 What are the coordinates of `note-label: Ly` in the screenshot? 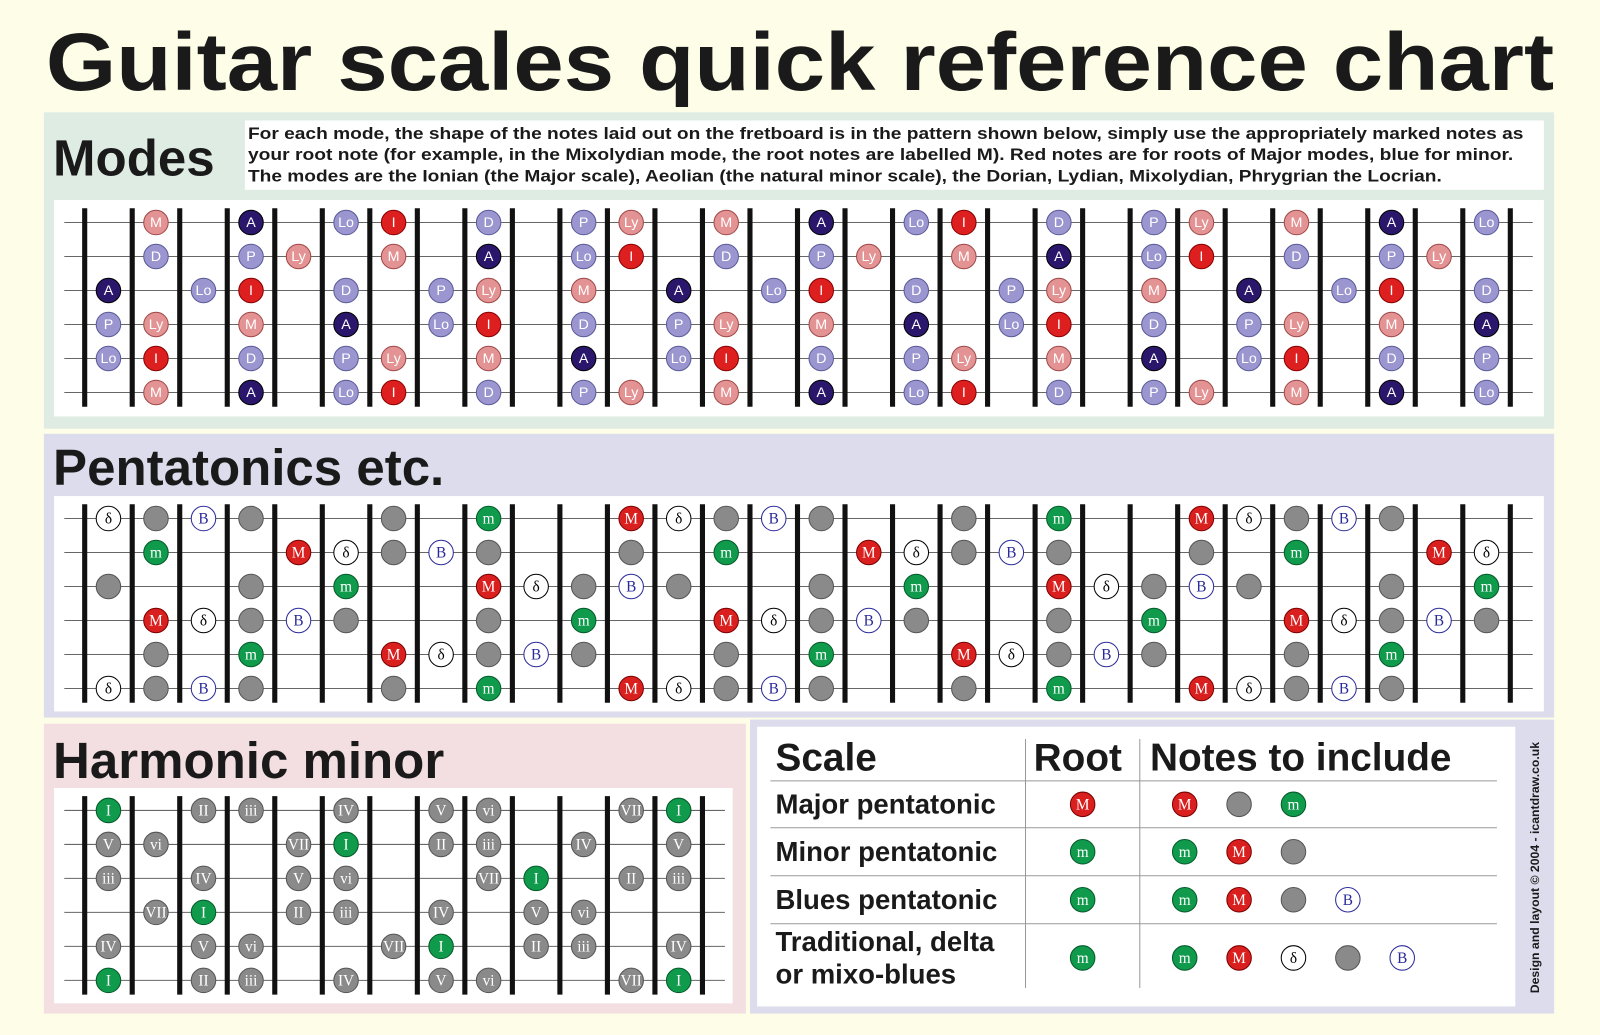 It's located at (726, 325).